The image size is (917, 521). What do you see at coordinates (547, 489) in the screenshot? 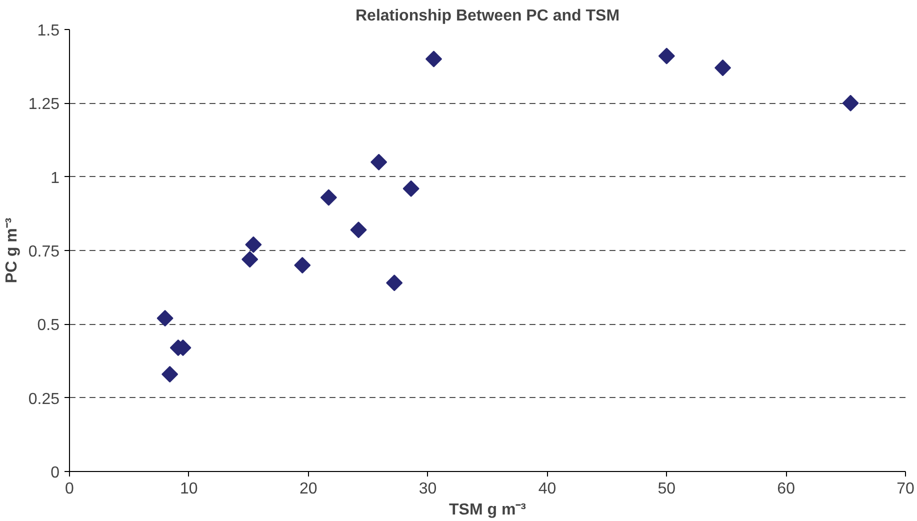
I see `x-tick-label: 40` at bounding box center [547, 489].